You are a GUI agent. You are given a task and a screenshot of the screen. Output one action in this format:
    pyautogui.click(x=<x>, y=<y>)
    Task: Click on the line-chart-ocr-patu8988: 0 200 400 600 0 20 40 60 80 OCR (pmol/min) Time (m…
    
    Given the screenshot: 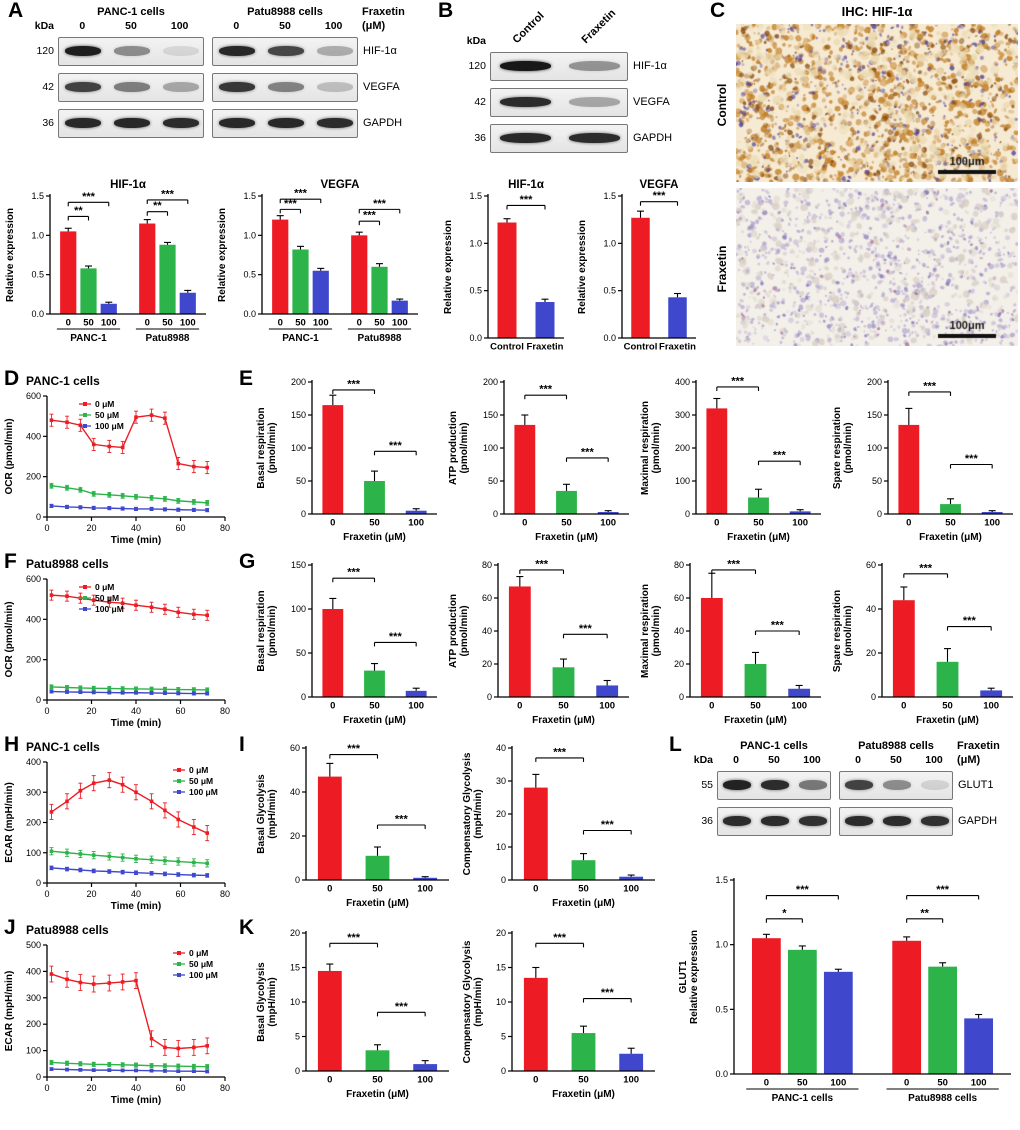 What is the action you would take?
    pyautogui.click(x=117, y=651)
    